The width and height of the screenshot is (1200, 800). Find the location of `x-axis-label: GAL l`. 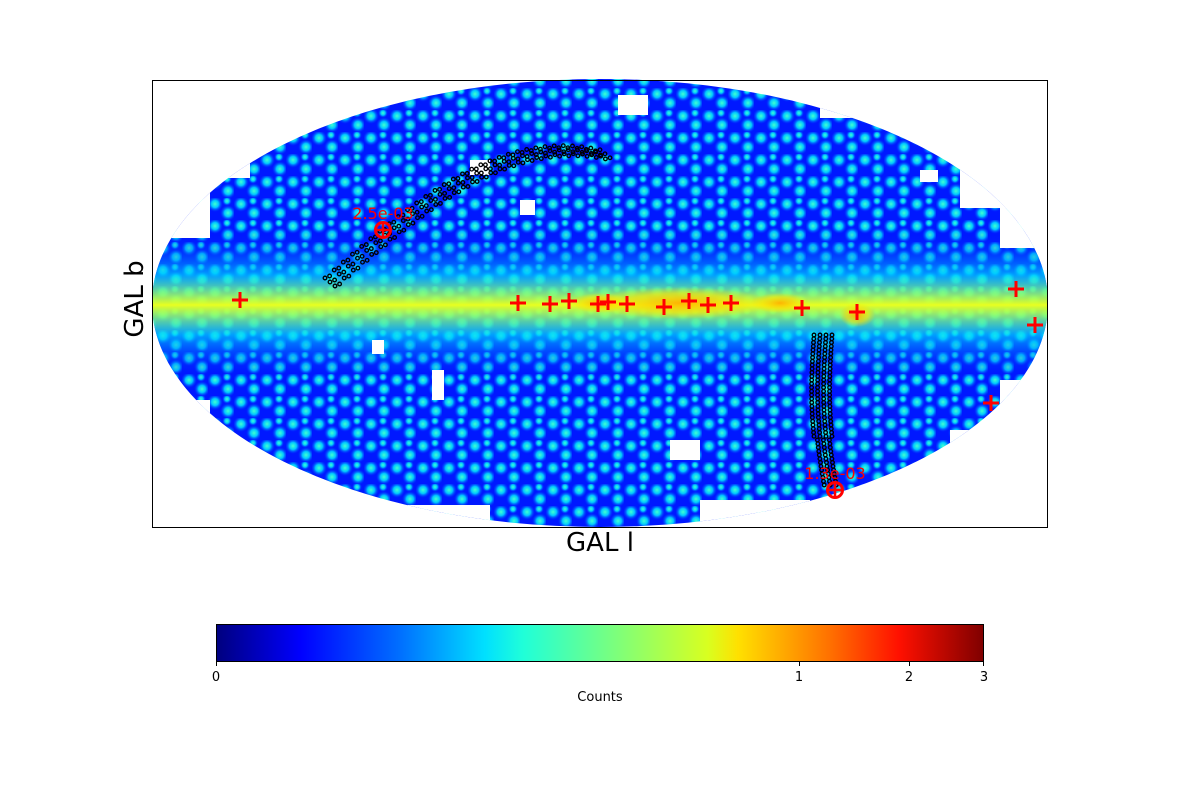

x-axis-label: GAL l is located at coordinates (600, 543).